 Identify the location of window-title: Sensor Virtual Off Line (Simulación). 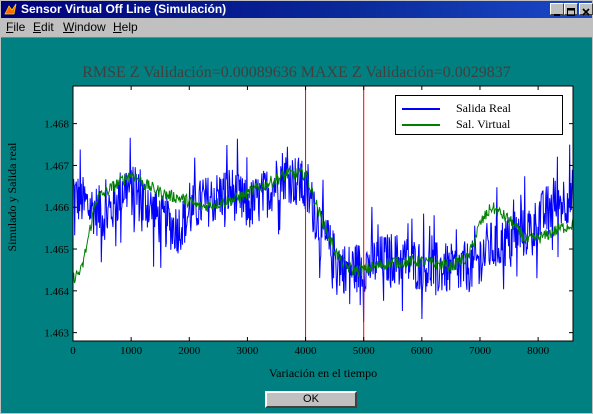
(124, 9).